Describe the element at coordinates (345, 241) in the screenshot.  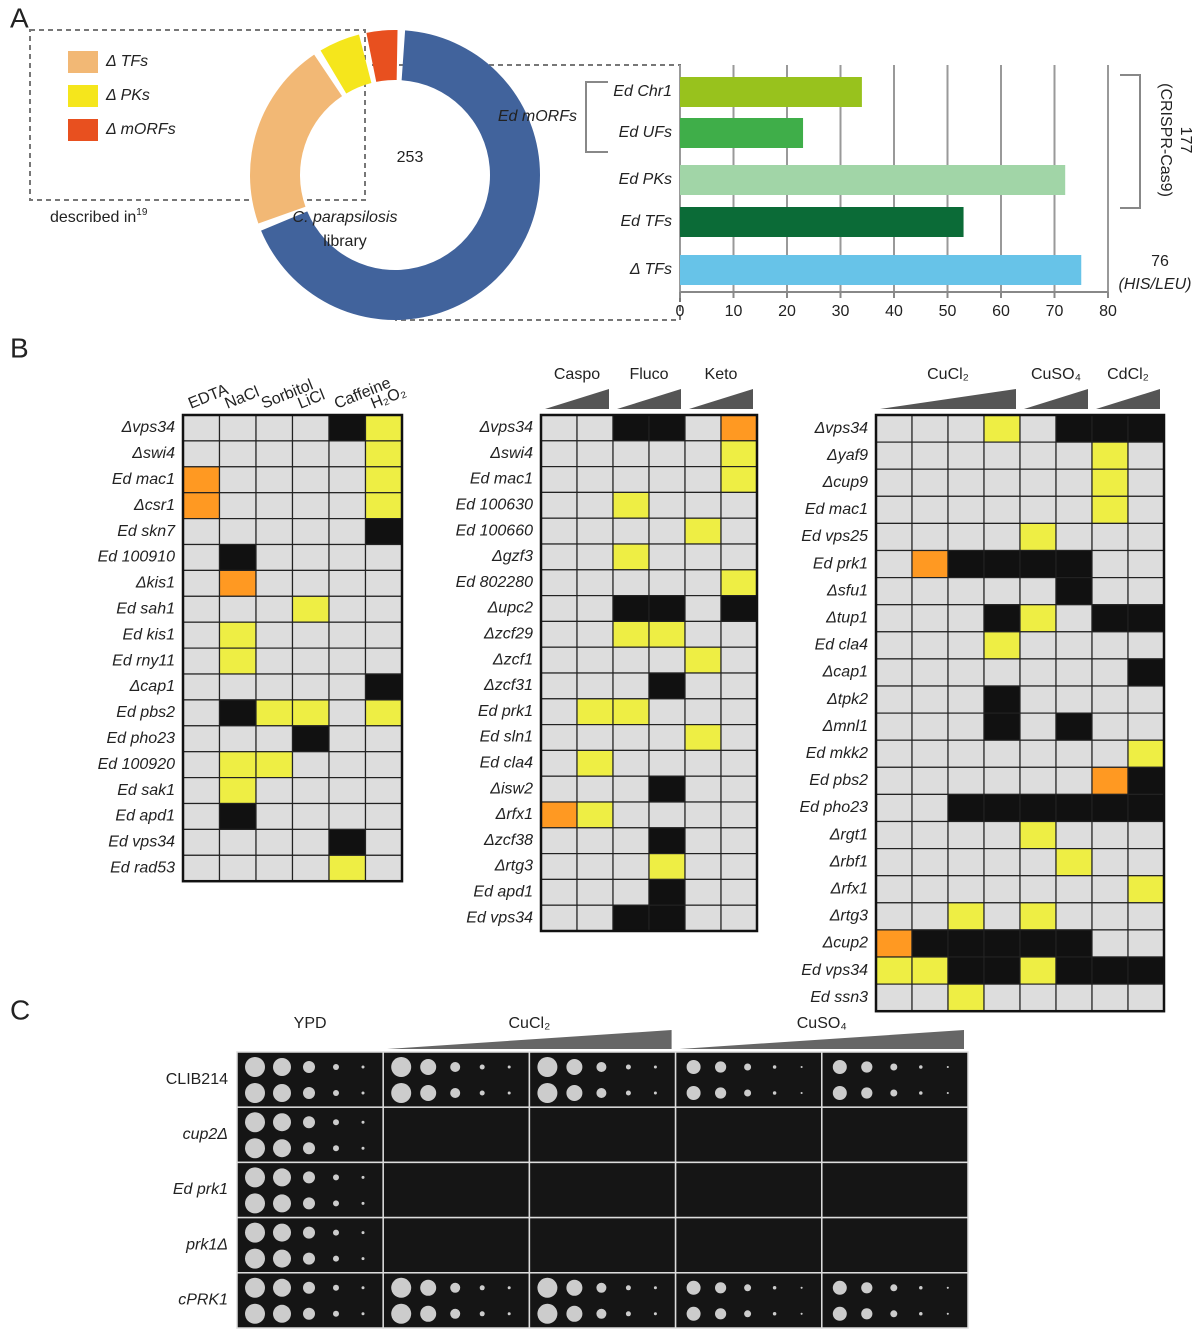
I see `donut-title: library` at that location.